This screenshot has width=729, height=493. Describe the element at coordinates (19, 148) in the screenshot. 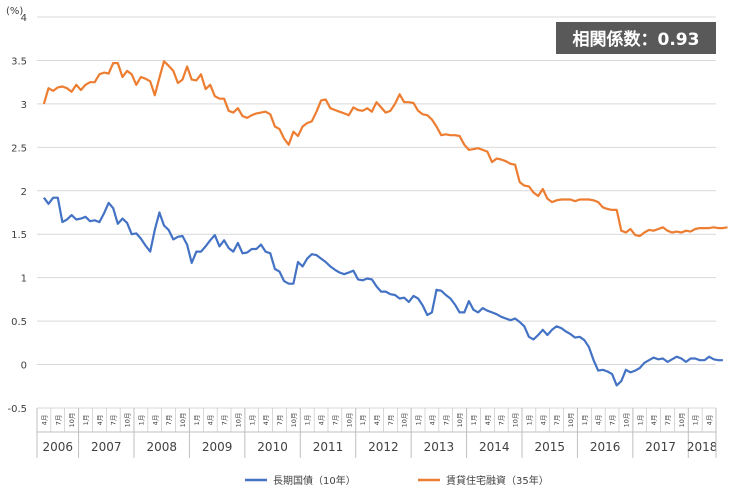

I see `y-tick-label: 2.5` at that location.